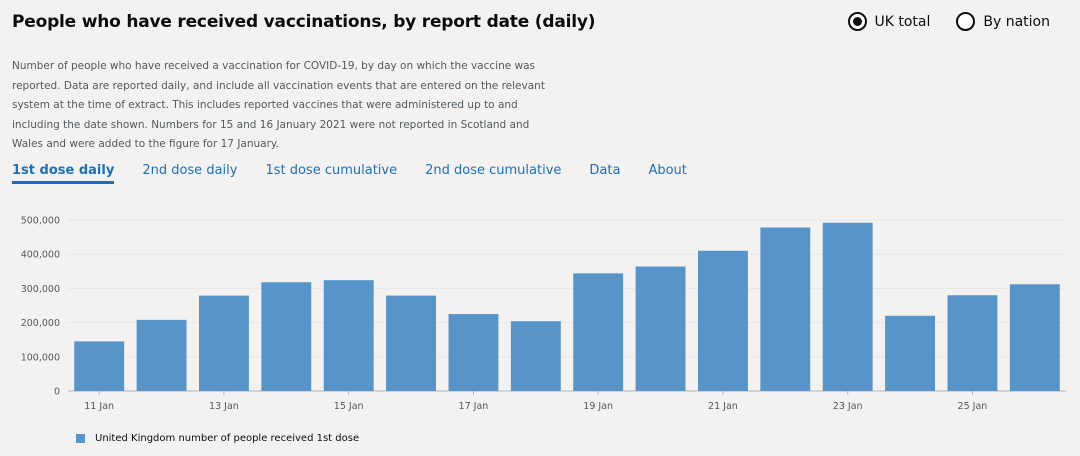 This screenshot has width=1080, height=456. I want to click on radio-uk-total-circle, so click(857, 21).